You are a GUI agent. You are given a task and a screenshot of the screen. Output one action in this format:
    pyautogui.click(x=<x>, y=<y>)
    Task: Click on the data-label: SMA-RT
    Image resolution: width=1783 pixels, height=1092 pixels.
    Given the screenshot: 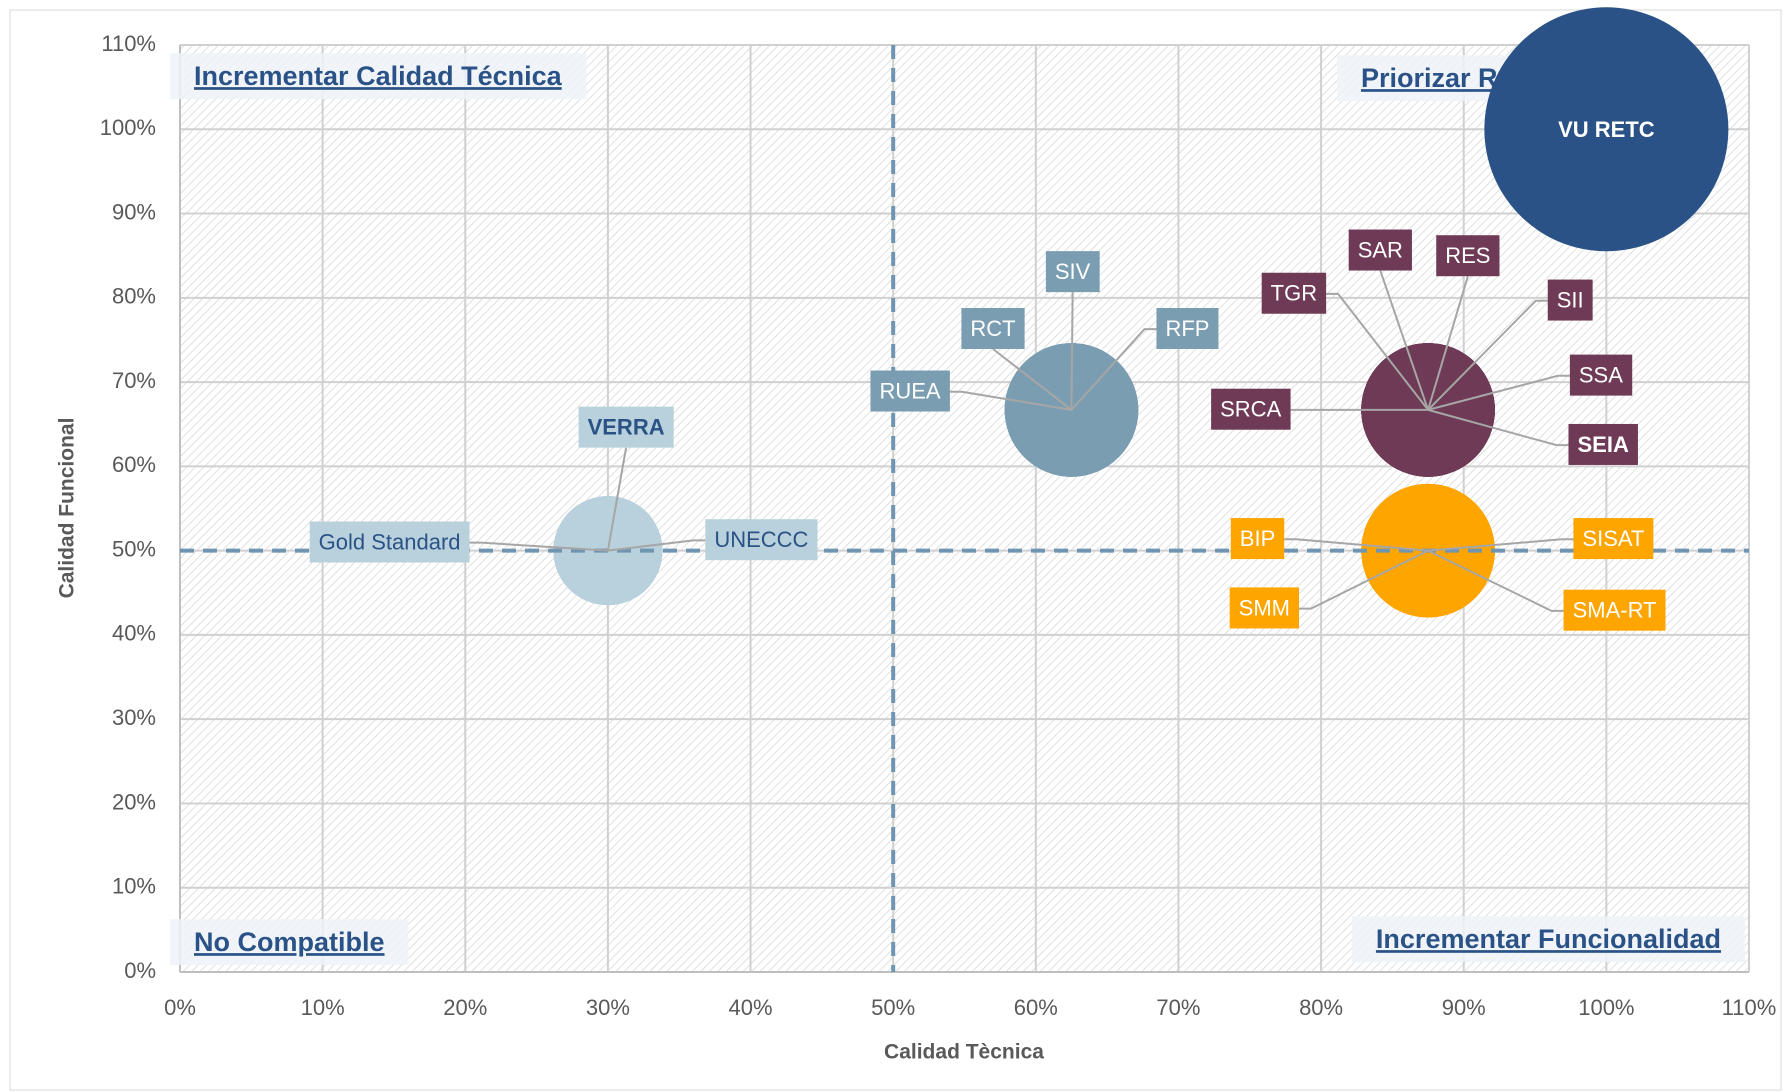 What is the action you would take?
    pyautogui.click(x=1615, y=610)
    